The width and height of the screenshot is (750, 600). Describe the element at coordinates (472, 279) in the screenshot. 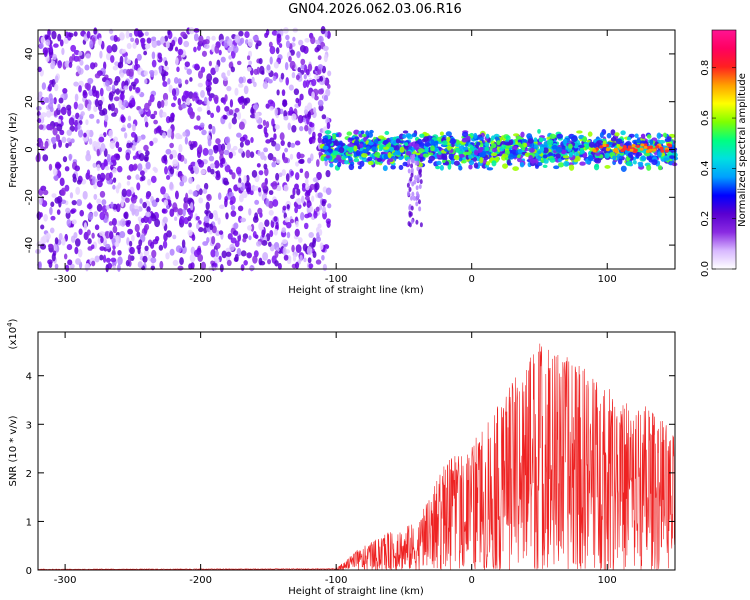

I see `spectrogram-x-tick-label: 0` at that location.